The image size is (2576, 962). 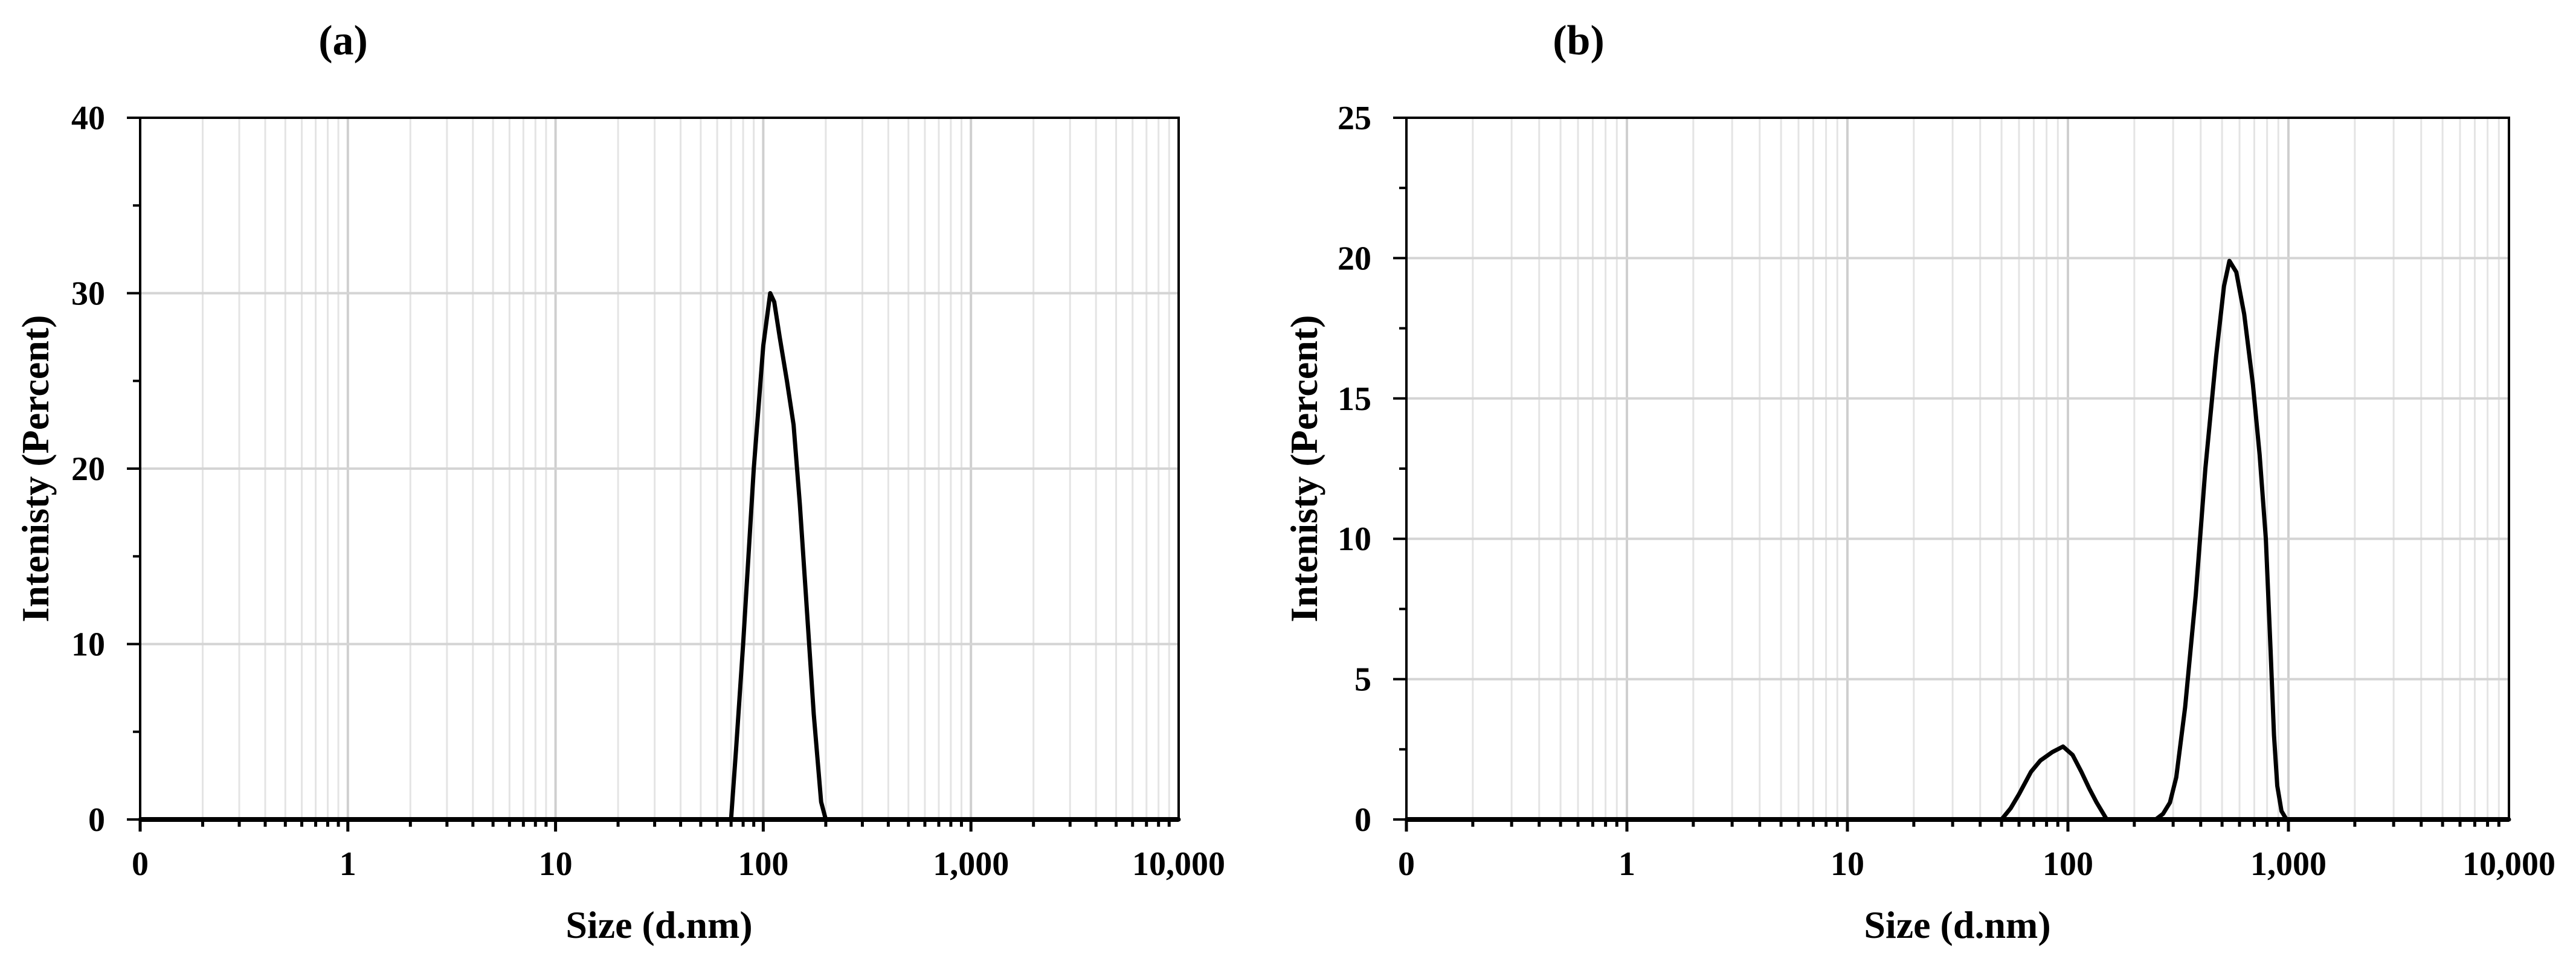 What do you see at coordinates (1362, 680) in the screenshot?
I see `y-tick-label: 5` at bounding box center [1362, 680].